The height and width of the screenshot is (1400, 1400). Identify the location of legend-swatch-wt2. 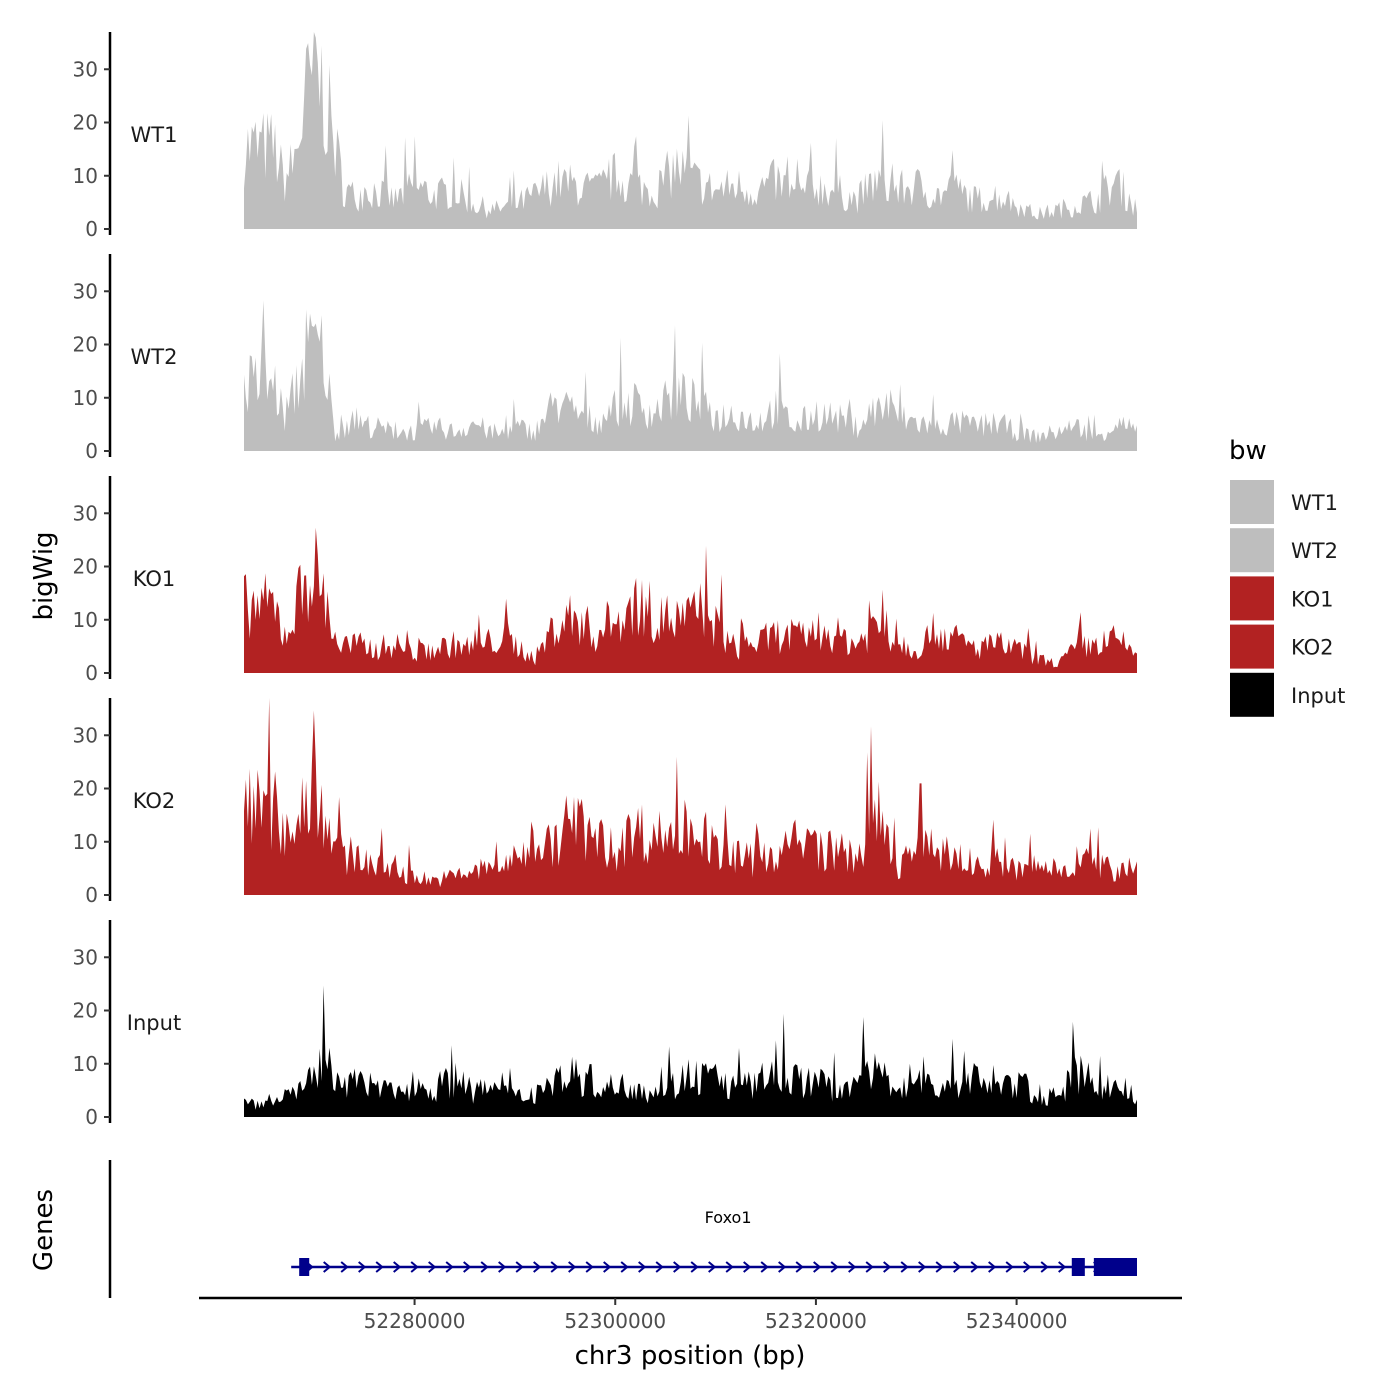
(1252, 550).